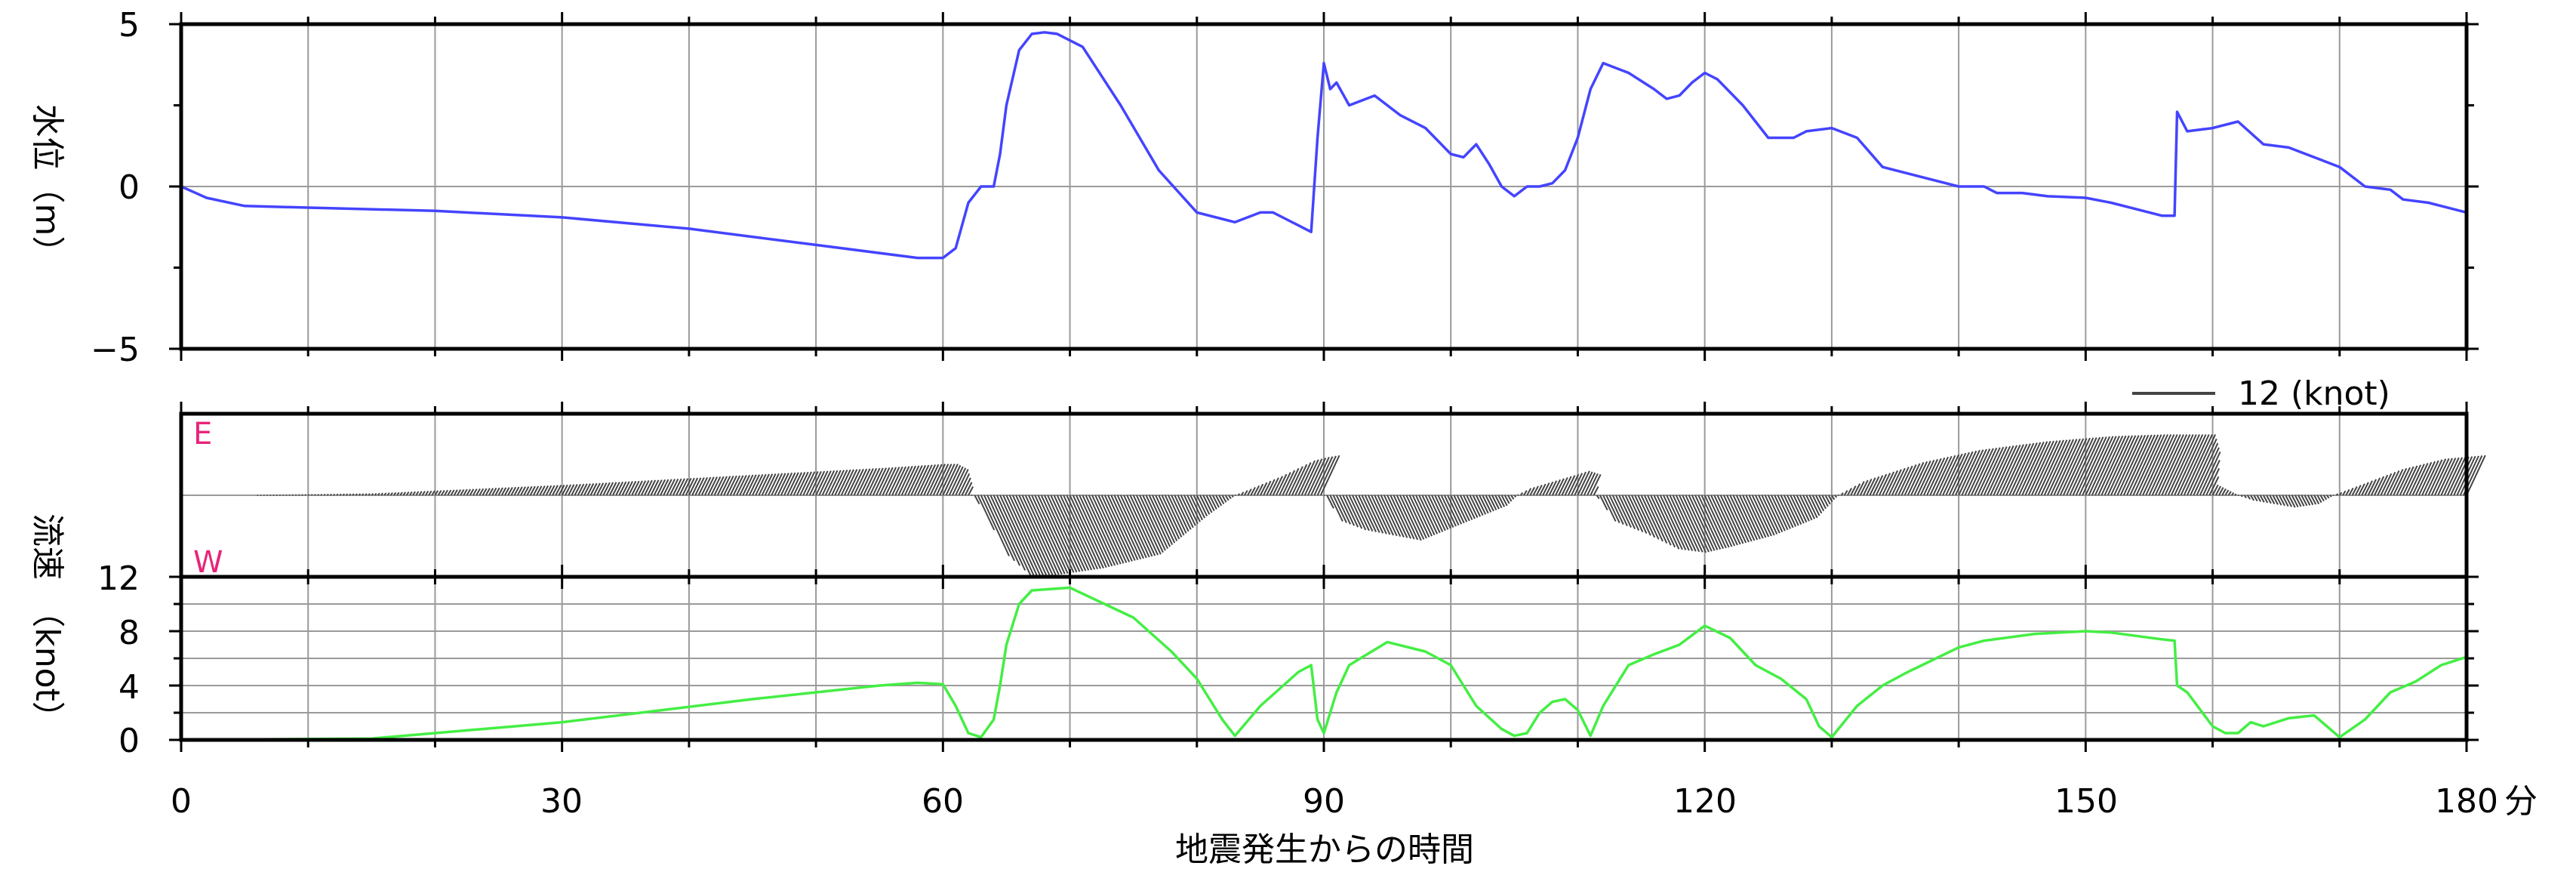  Describe the element at coordinates (202, 434) in the screenshot. I see `current-east-label: E` at that location.